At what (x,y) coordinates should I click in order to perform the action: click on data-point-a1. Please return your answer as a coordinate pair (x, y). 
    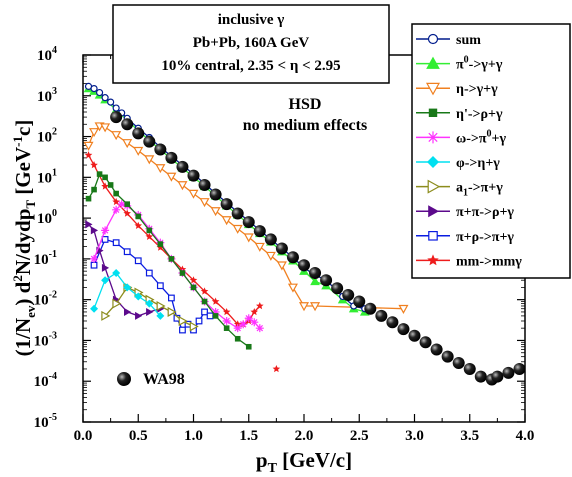
    Looking at the image, I should click on (117, 303).